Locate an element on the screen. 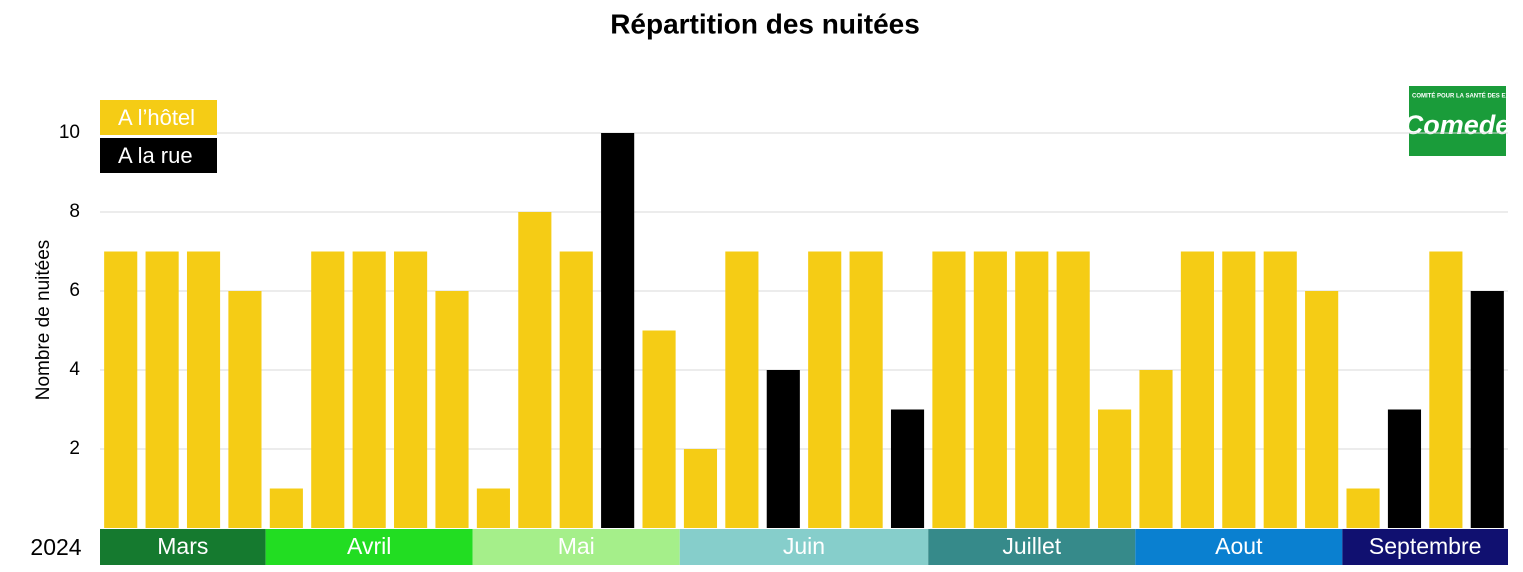 The height and width of the screenshot is (572, 1523). month-label: Aout is located at coordinates (1239, 546).